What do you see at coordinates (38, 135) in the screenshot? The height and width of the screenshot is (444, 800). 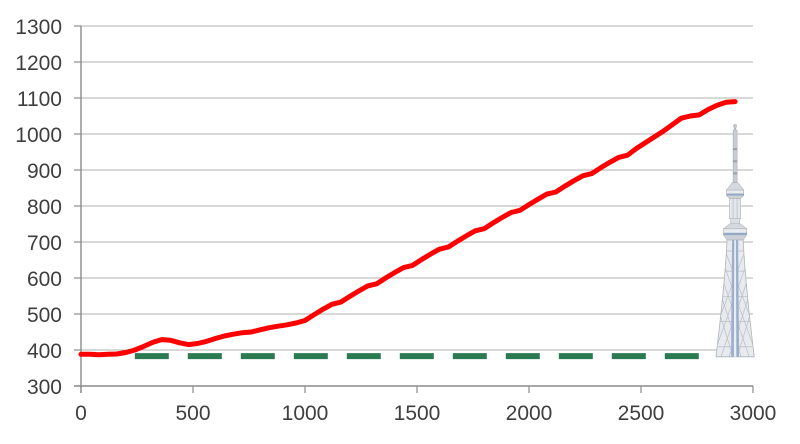 I see `y-axis-tick-label: 1000` at bounding box center [38, 135].